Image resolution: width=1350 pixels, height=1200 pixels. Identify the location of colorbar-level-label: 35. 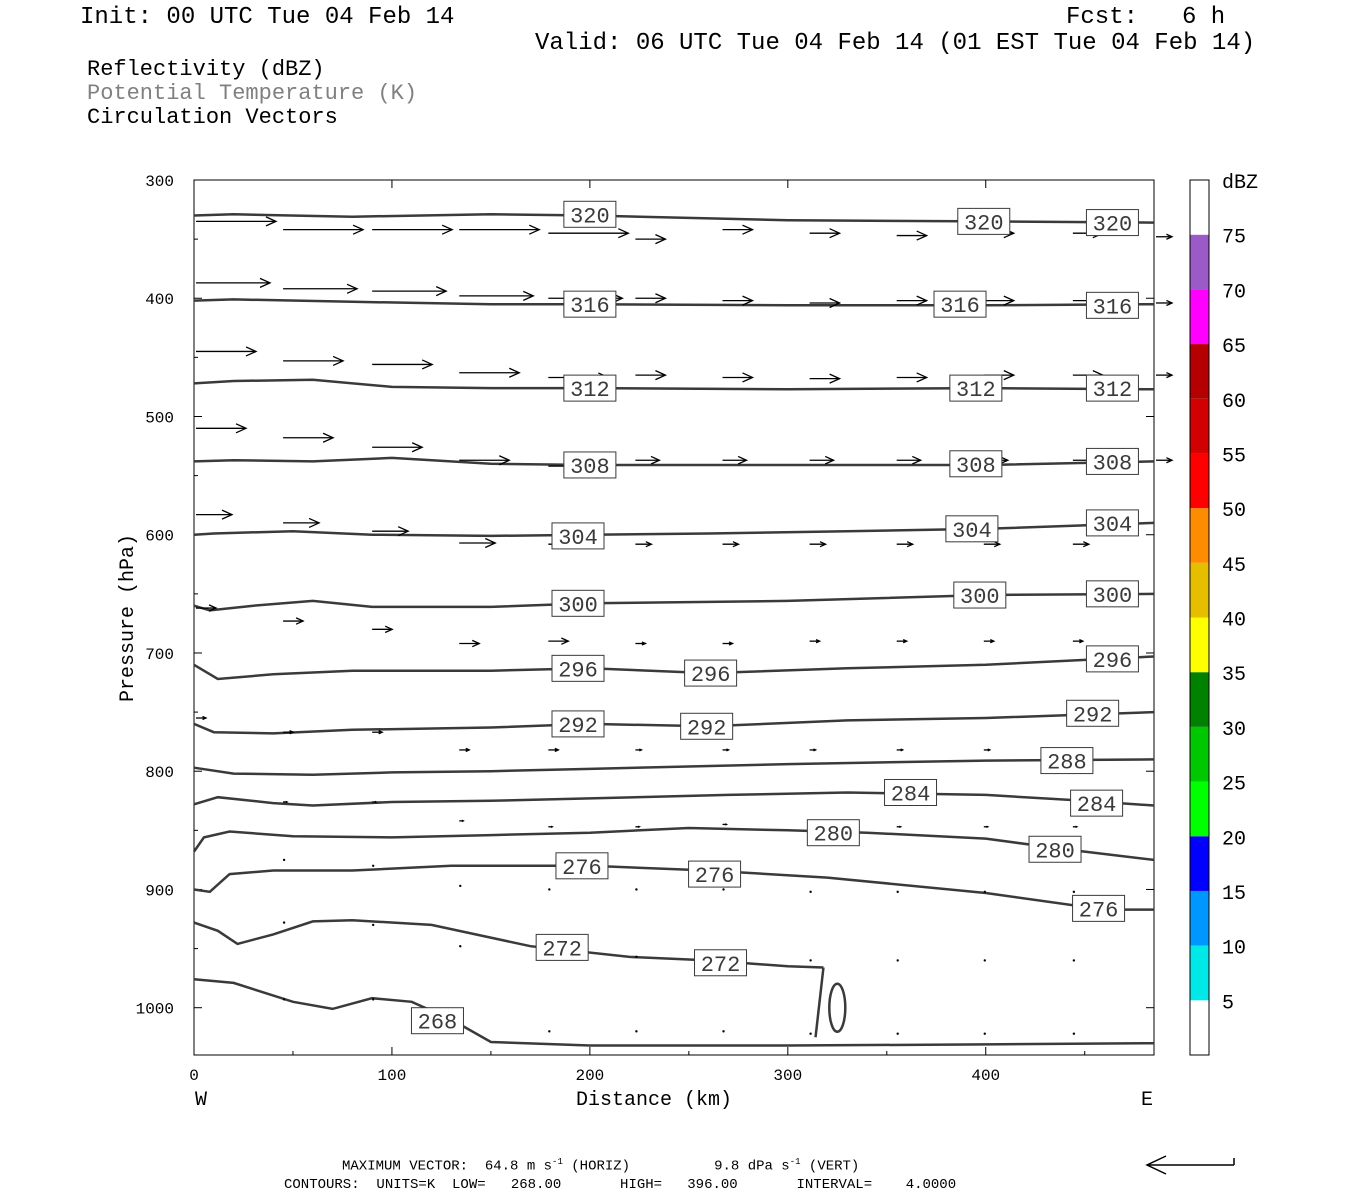
(1234, 675).